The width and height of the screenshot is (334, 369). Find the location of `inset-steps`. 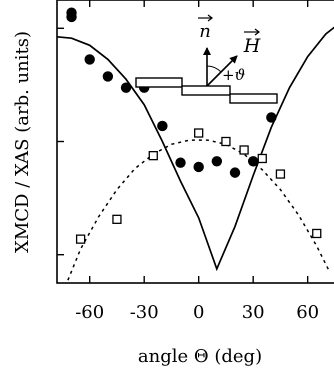

inset-steps is located at coordinates (206, 90).